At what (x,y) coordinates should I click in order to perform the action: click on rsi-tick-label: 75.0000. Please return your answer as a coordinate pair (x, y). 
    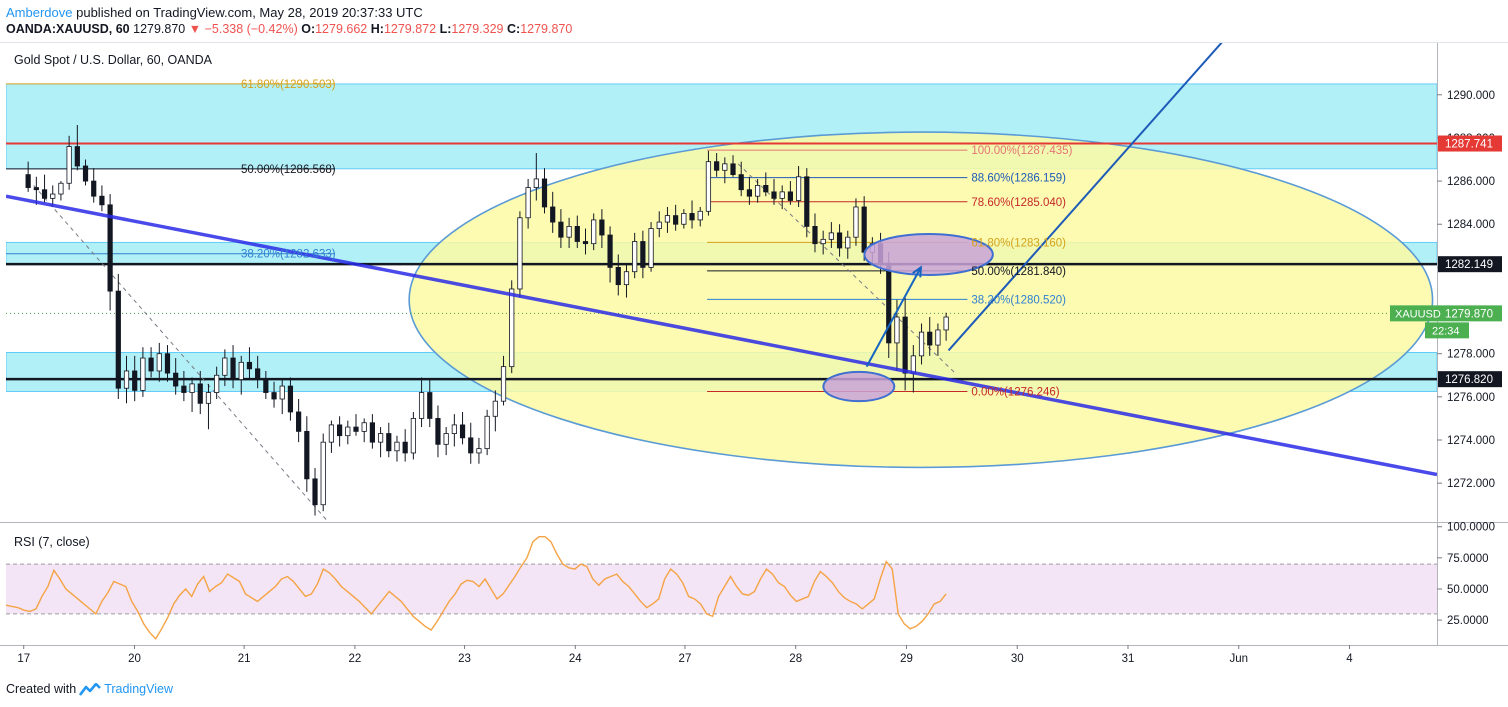
    Looking at the image, I should click on (1468, 559).